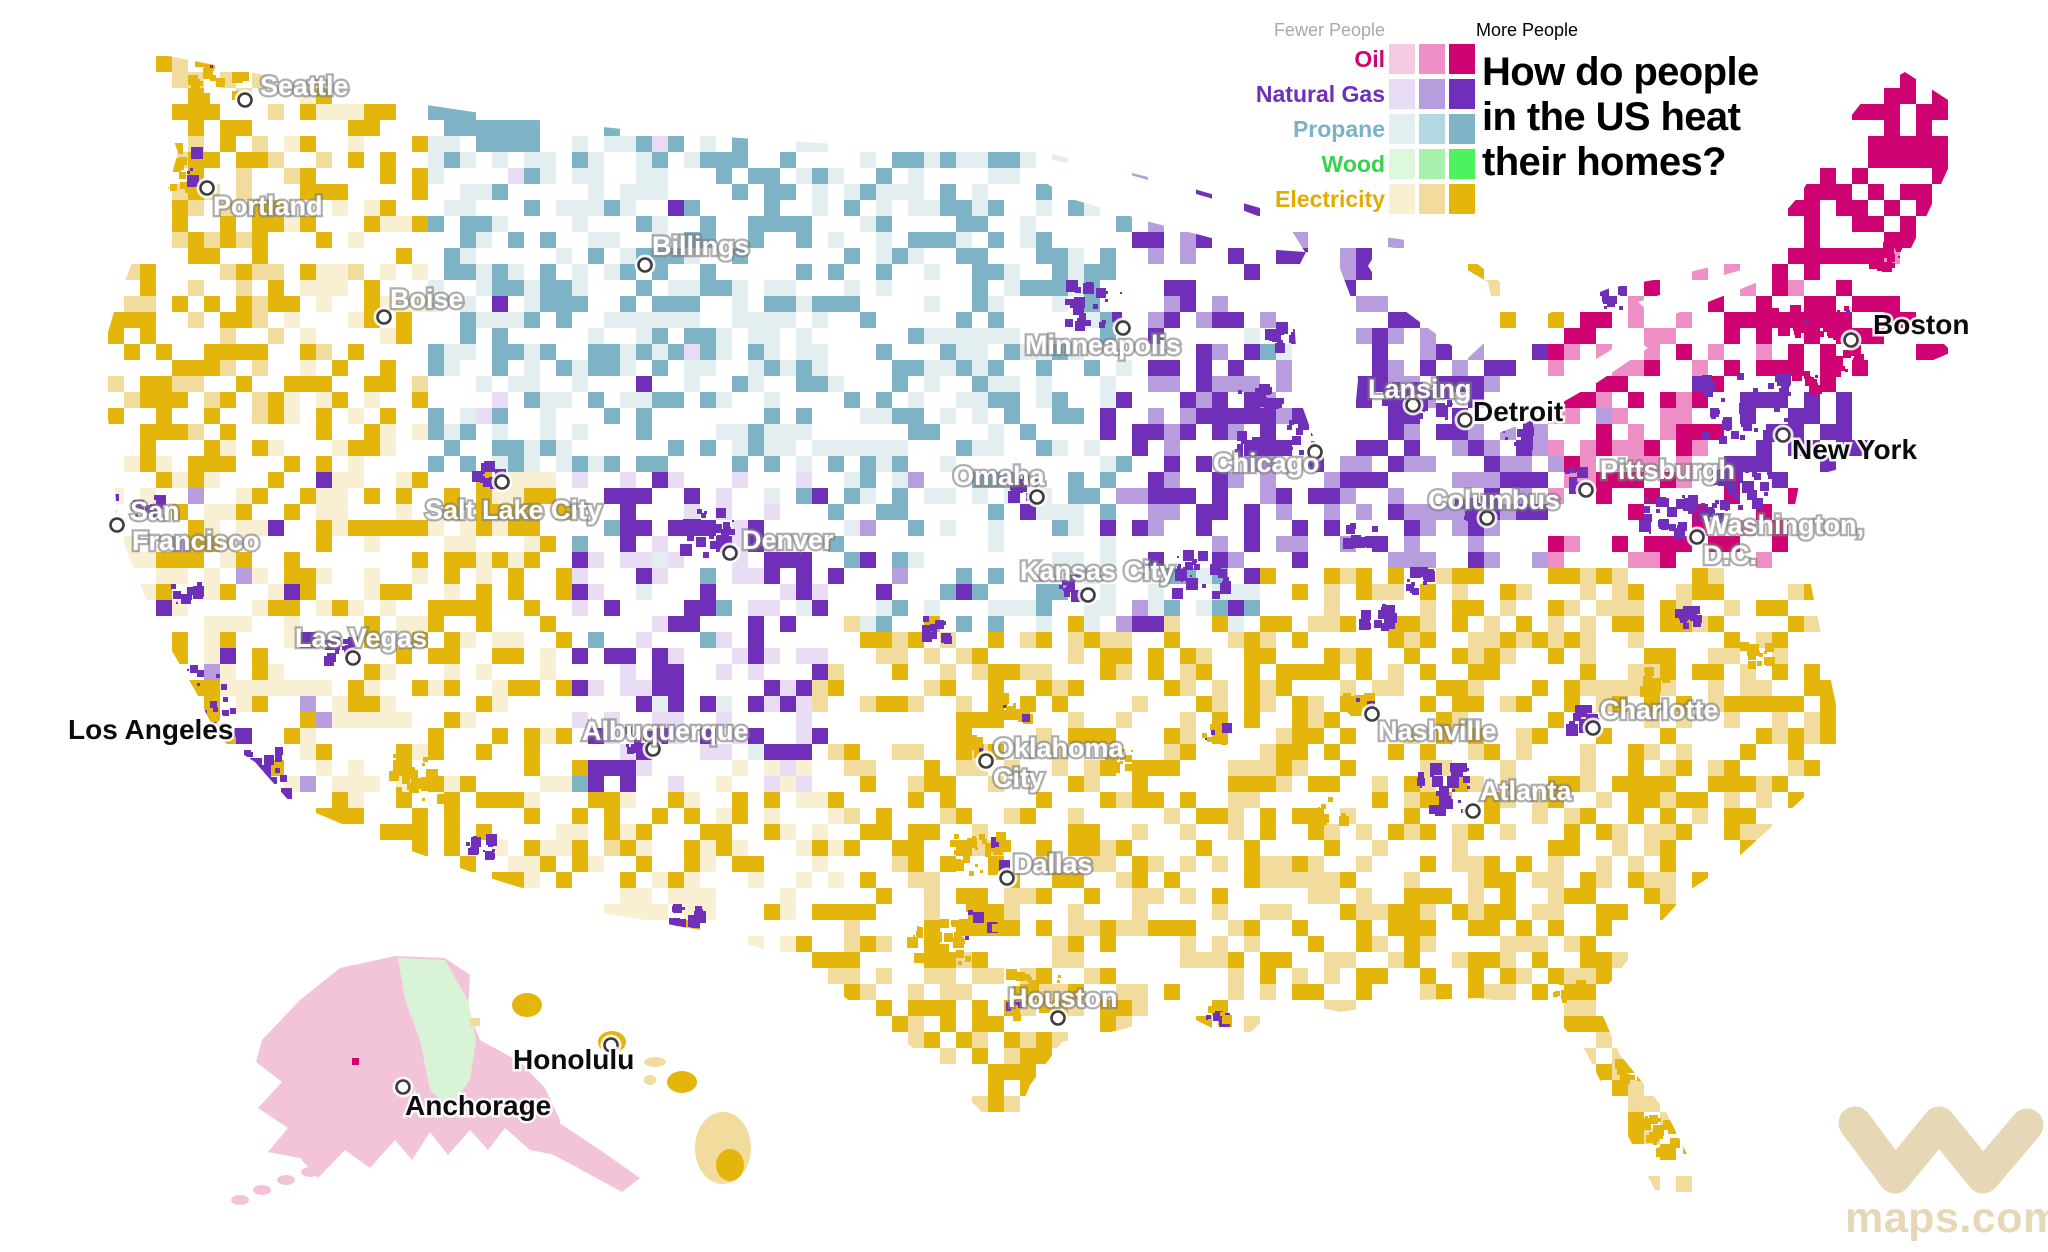  What do you see at coordinates (1007, 878) in the screenshot?
I see `city-marker-dallas` at bounding box center [1007, 878].